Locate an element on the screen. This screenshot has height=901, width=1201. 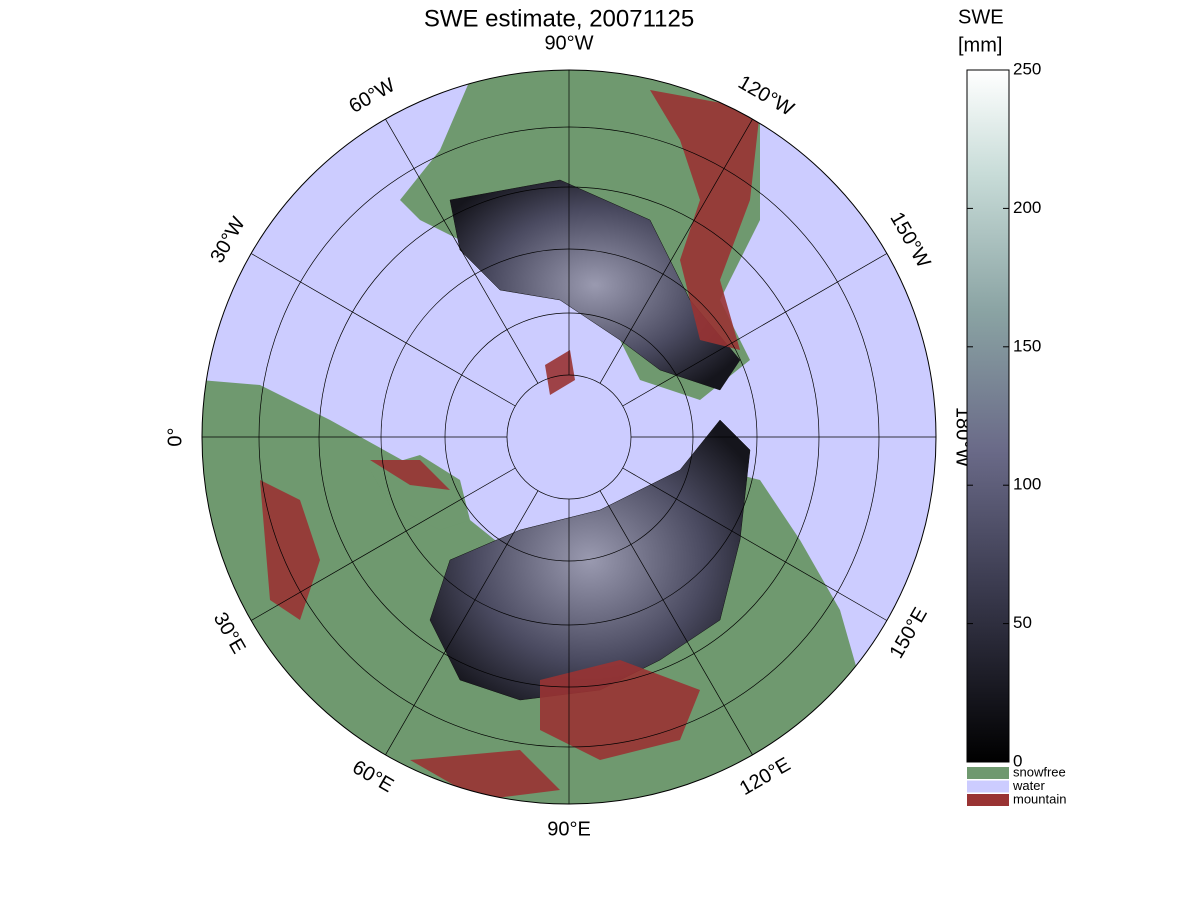
meridian-label: 0° is located at coordinates (175, 436).